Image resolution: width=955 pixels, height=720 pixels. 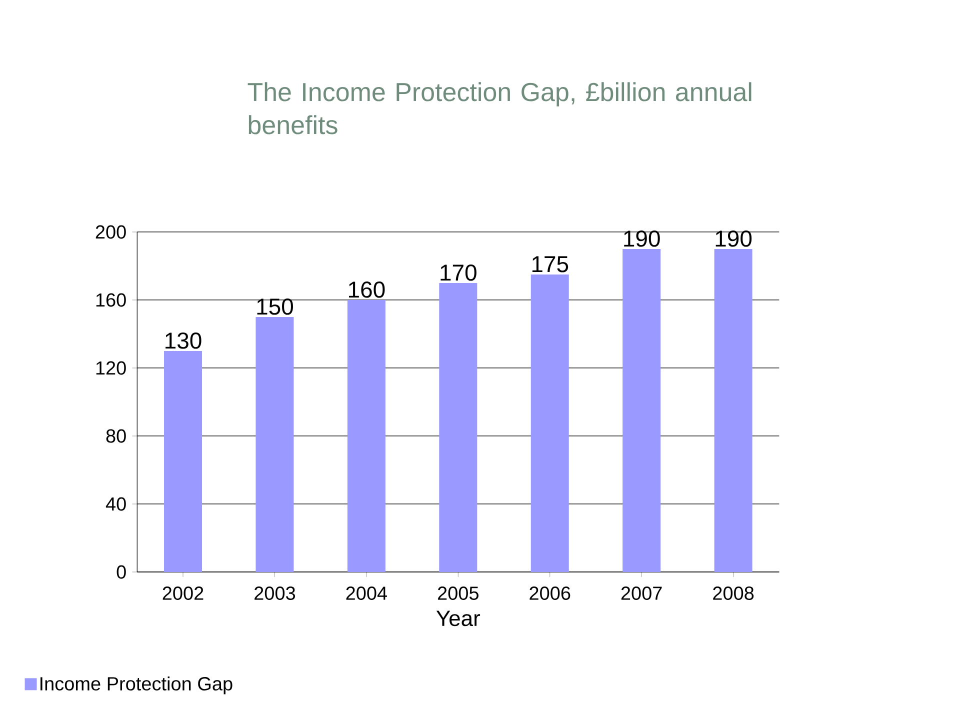 I want to click on x-tick-label: 2003, so click(x=275, y=593).